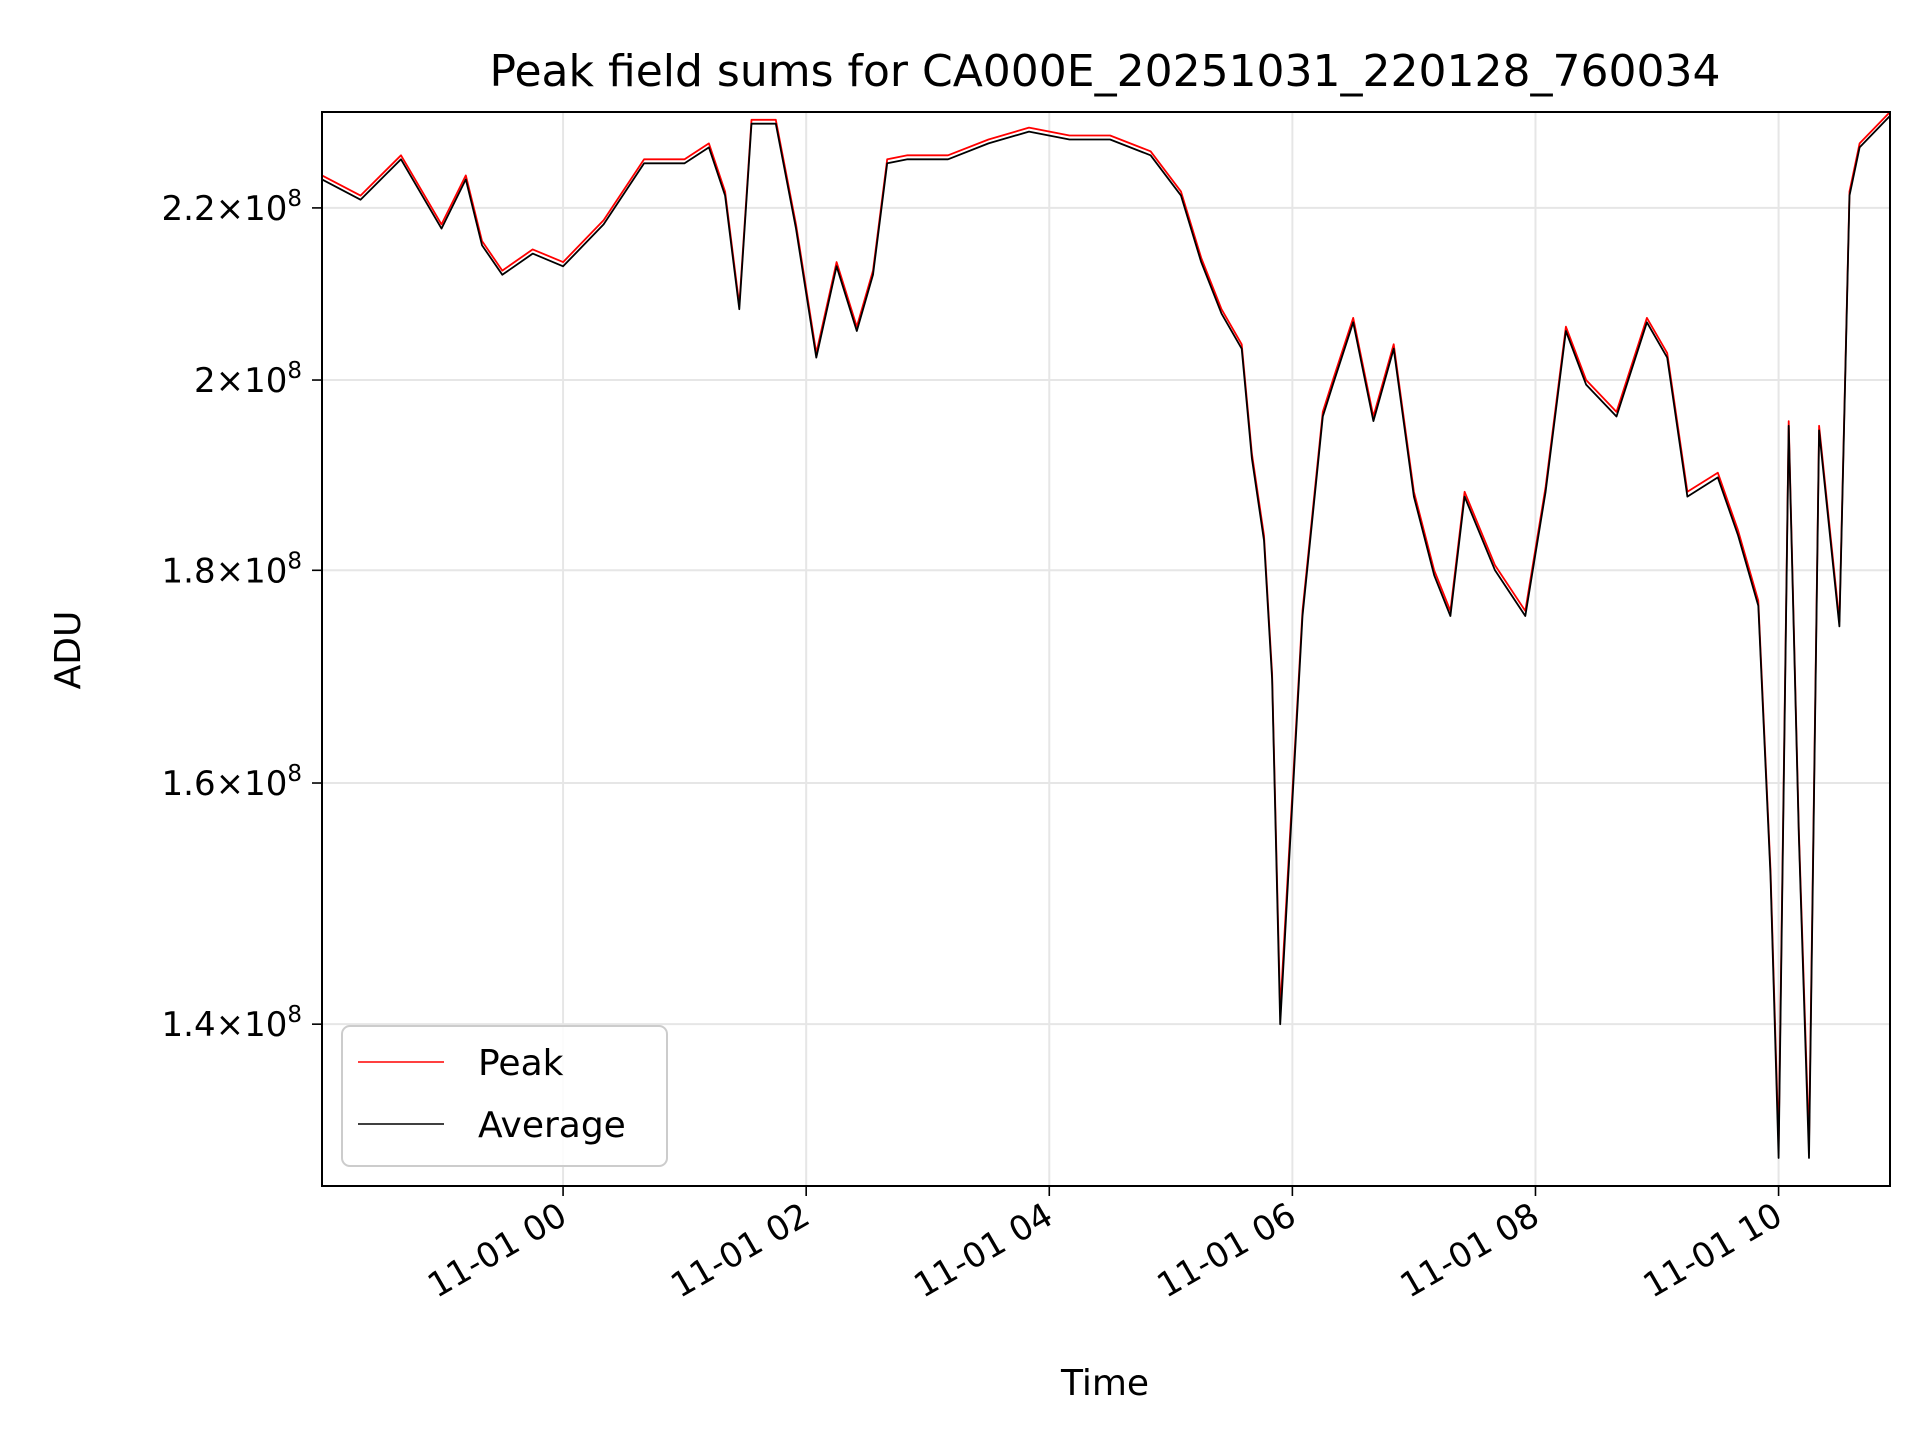 This screenshot has height=1440, width=1920. What do you see at coordinates (248, 379) in the screenshot?
I see `y-tick-label: 2×108` at bounding box center [248, 379].